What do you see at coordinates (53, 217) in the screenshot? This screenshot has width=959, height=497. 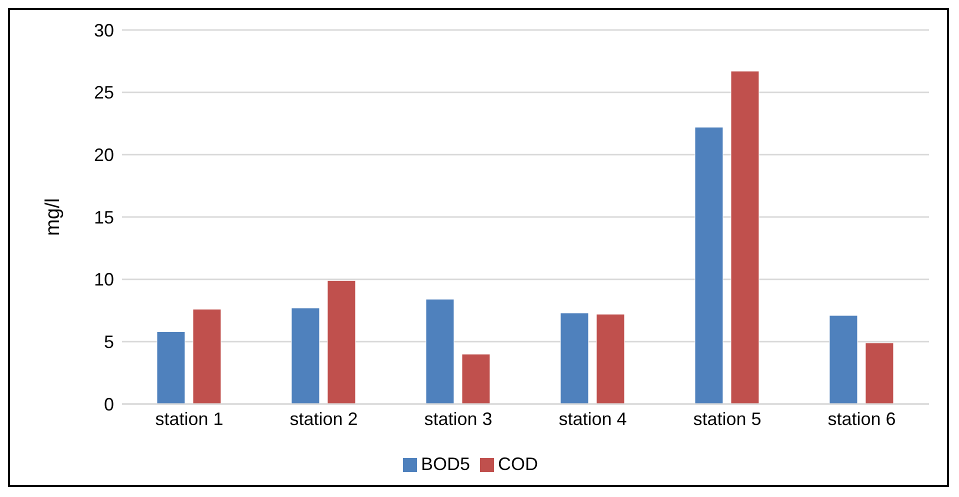 I see `y-axis-title: mg/l` at bounding box center [53, 217].